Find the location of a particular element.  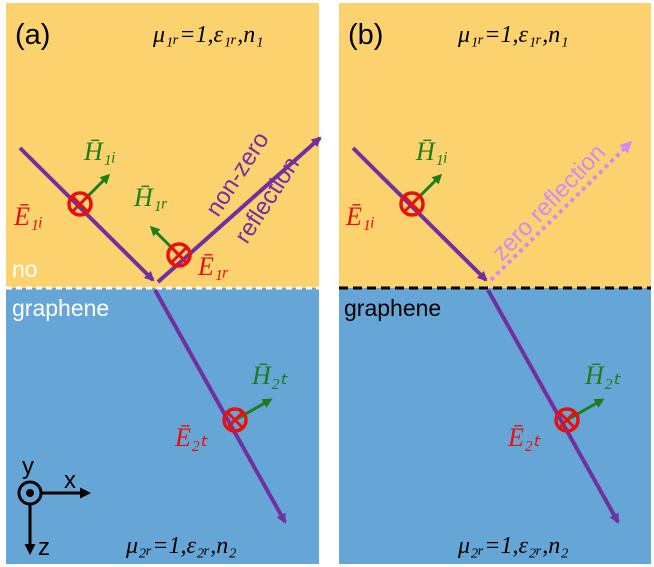

panel-label: (a) is located at coordinates (32, 35).